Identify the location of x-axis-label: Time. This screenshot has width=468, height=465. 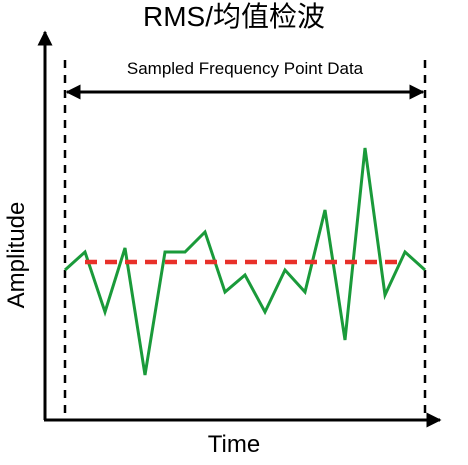
(234, 444).